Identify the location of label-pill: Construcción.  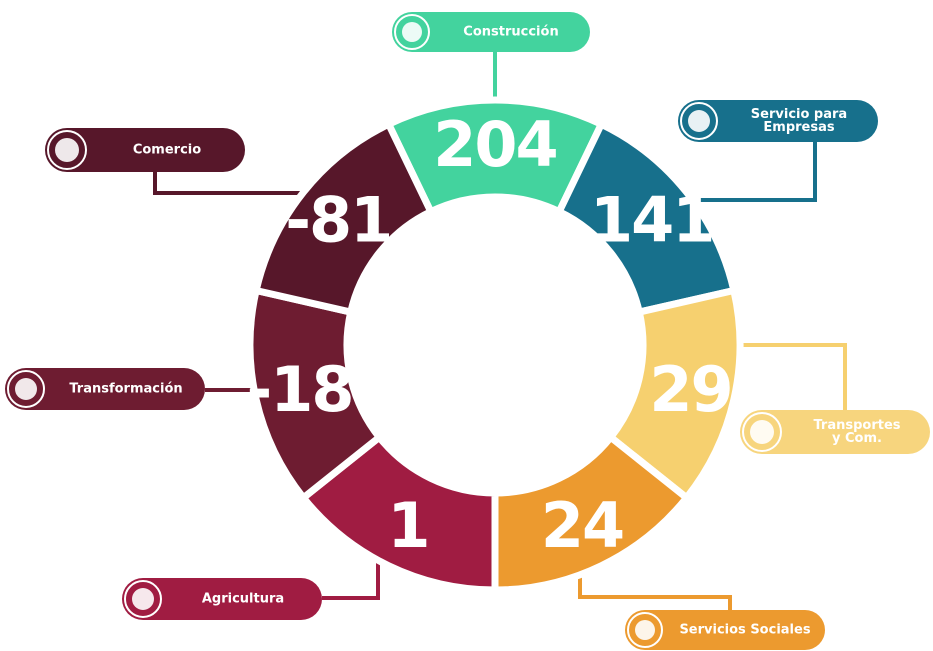
(491, 32).